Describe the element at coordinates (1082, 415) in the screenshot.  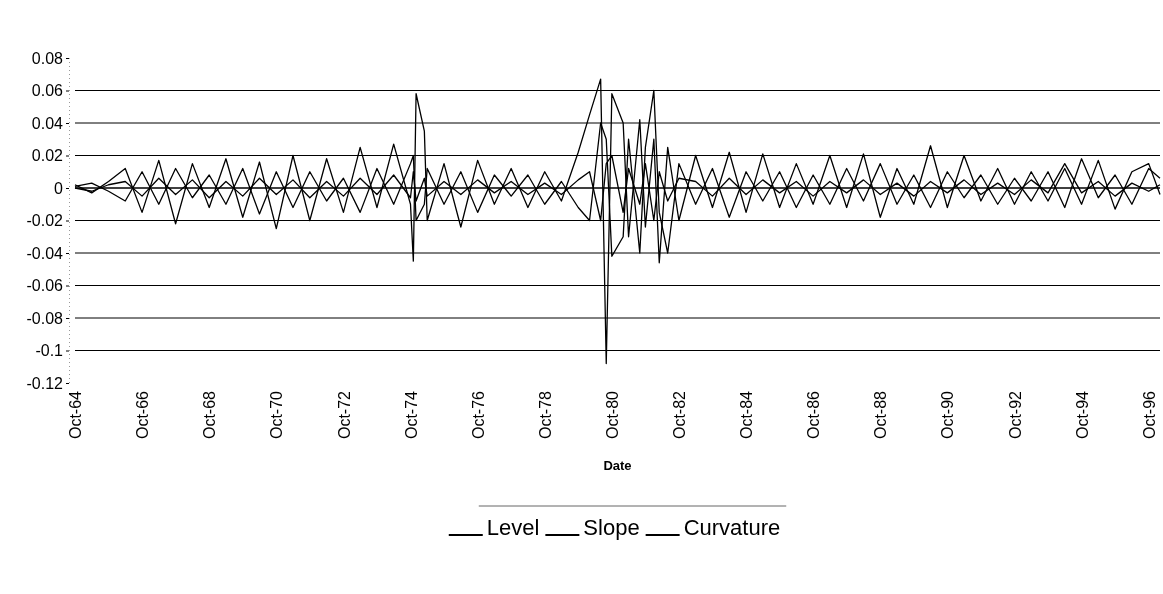
I see `x-tick-label: Oct-94` at that location.